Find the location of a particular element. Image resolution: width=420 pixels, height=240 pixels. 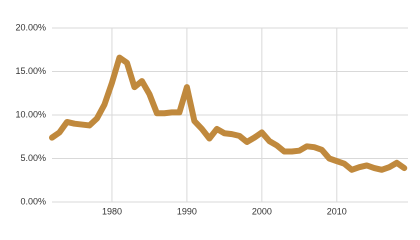

y-tick-label: 20.00% is located at coordinates (30, 27).